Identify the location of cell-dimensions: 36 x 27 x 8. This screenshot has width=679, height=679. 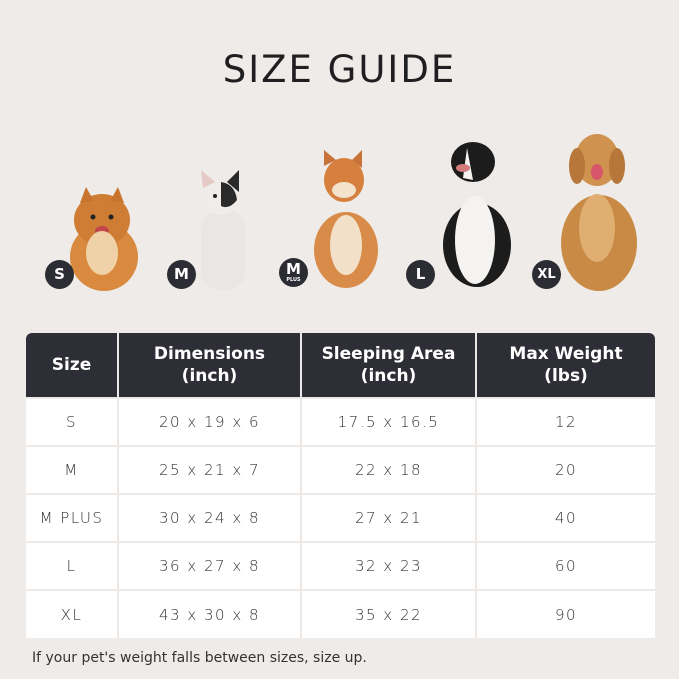
(210, 565).